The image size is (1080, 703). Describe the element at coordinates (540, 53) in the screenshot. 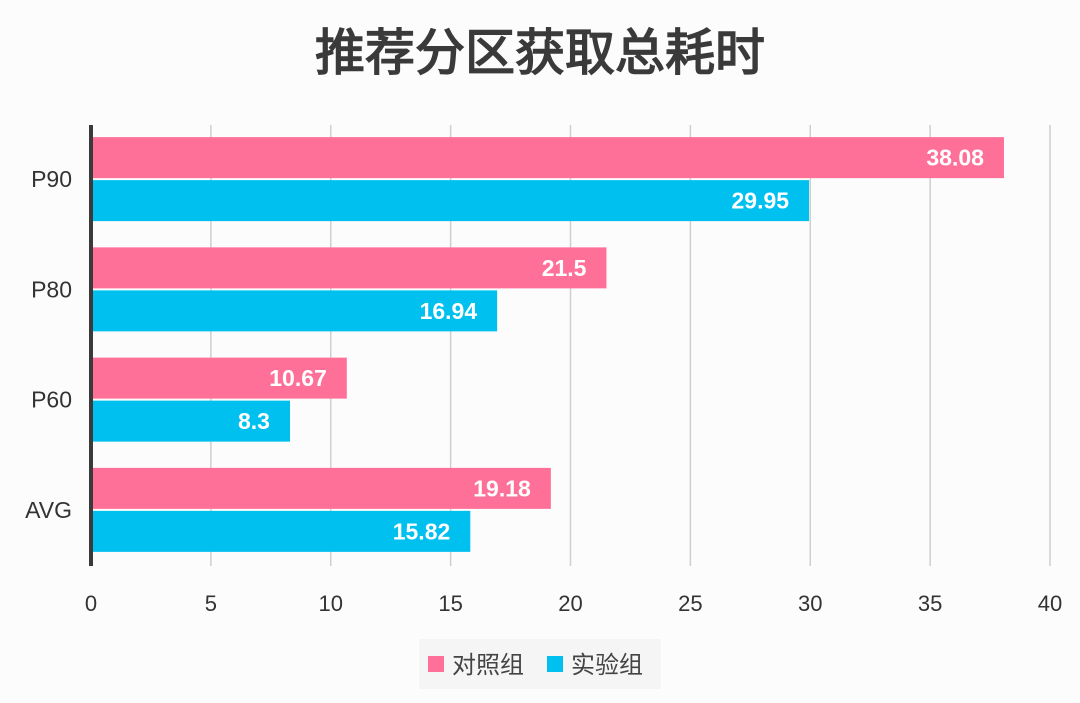

I see `chart-title: 推荐分区获取总耗时` at that location.